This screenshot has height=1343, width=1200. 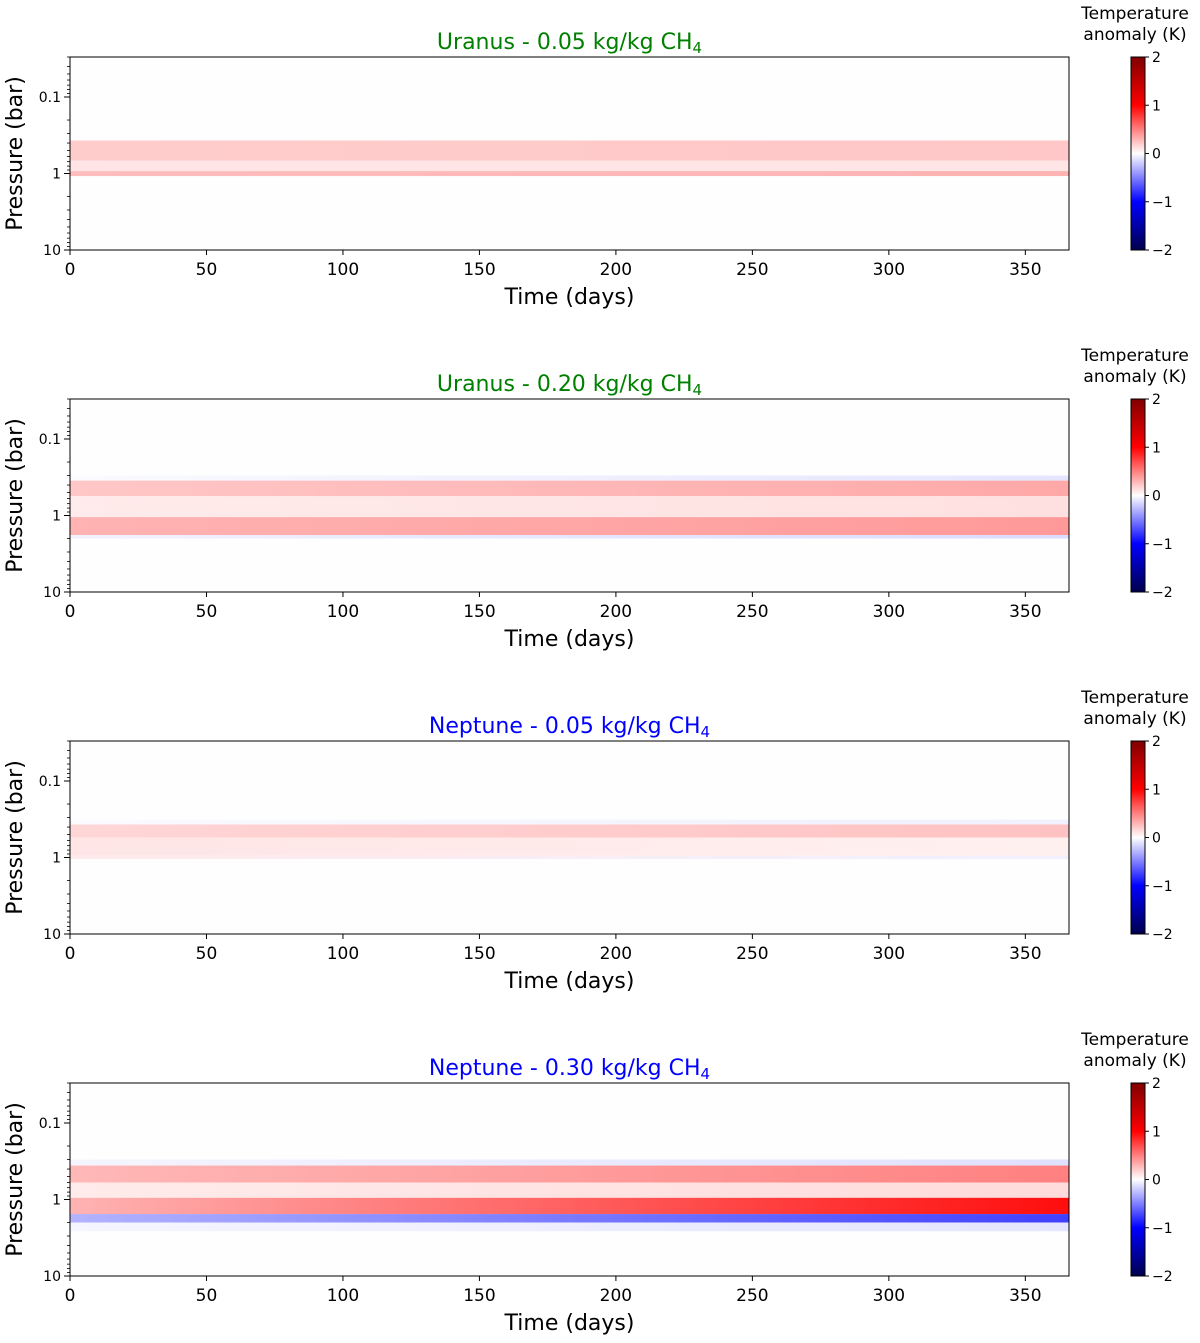 I want to click on chart-title: Neptune - 0.30 kg/kg CH4, so click(x=569, y=1069).